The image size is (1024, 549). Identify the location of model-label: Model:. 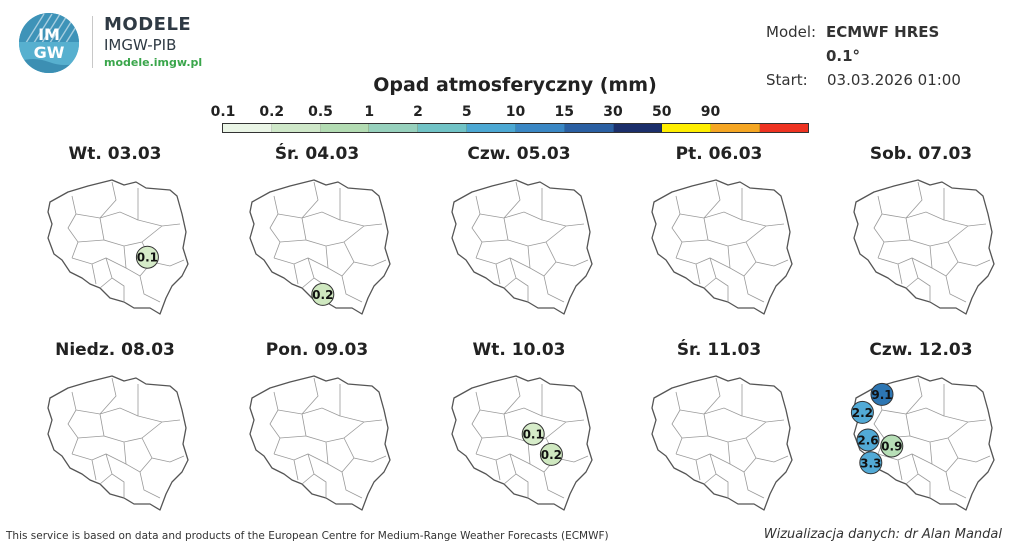
(791, 32).